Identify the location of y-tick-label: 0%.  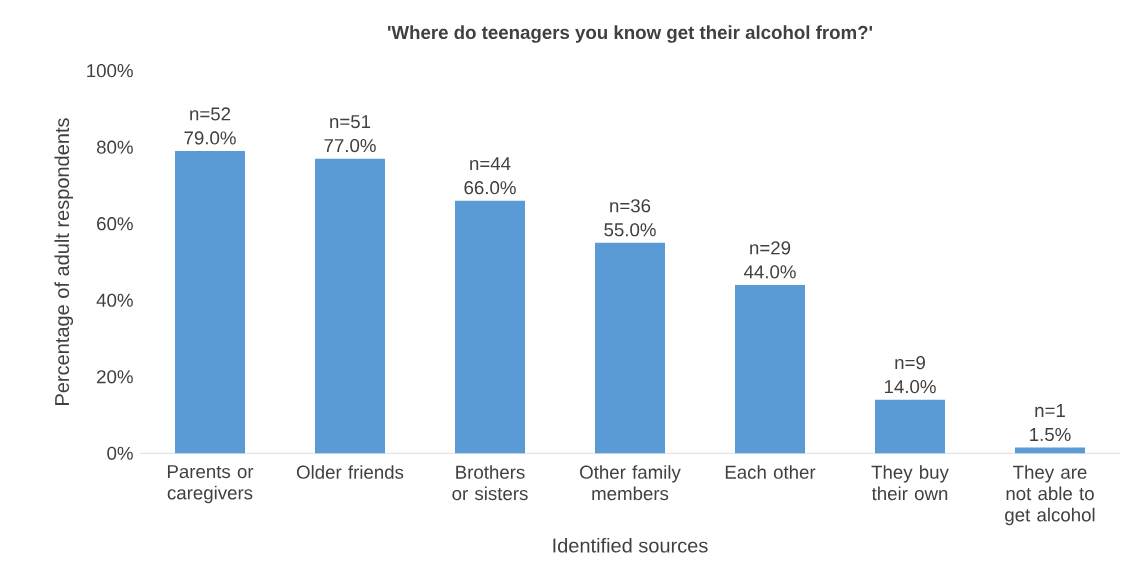
(120, 453).